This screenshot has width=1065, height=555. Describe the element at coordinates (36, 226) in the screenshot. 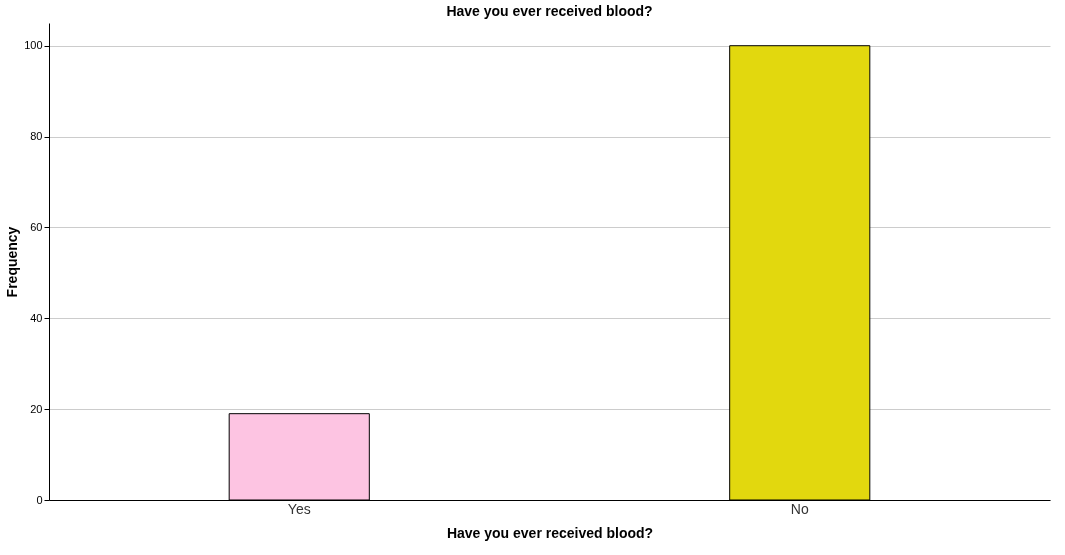

I see `y-tick-label: 60` at that location.